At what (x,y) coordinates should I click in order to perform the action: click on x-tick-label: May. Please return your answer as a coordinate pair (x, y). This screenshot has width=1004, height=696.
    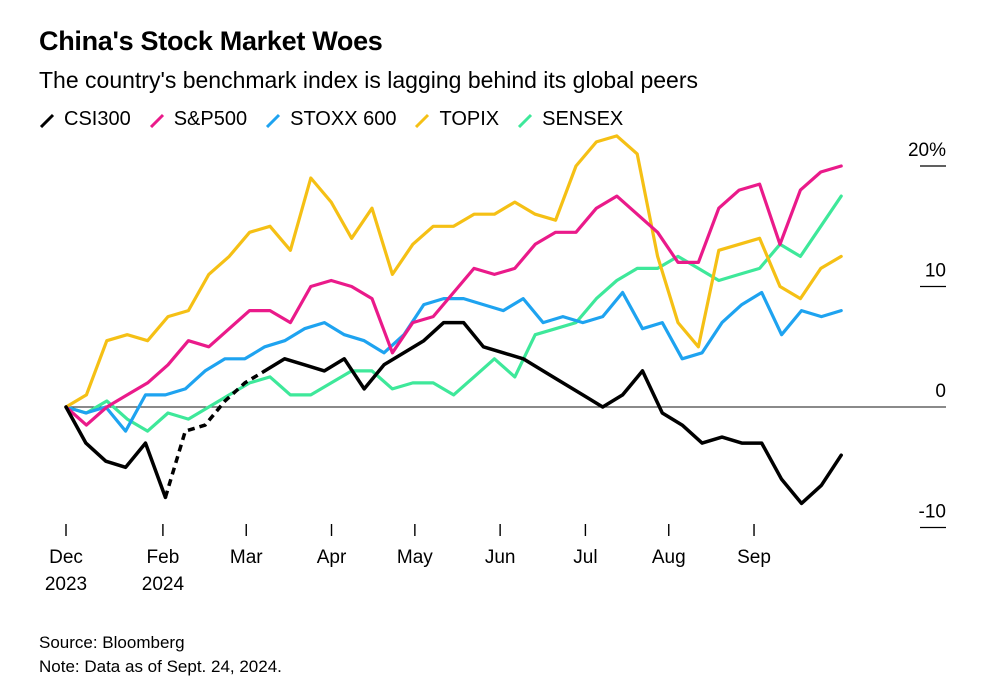
    Looking at the image, I should click on (415, 557).